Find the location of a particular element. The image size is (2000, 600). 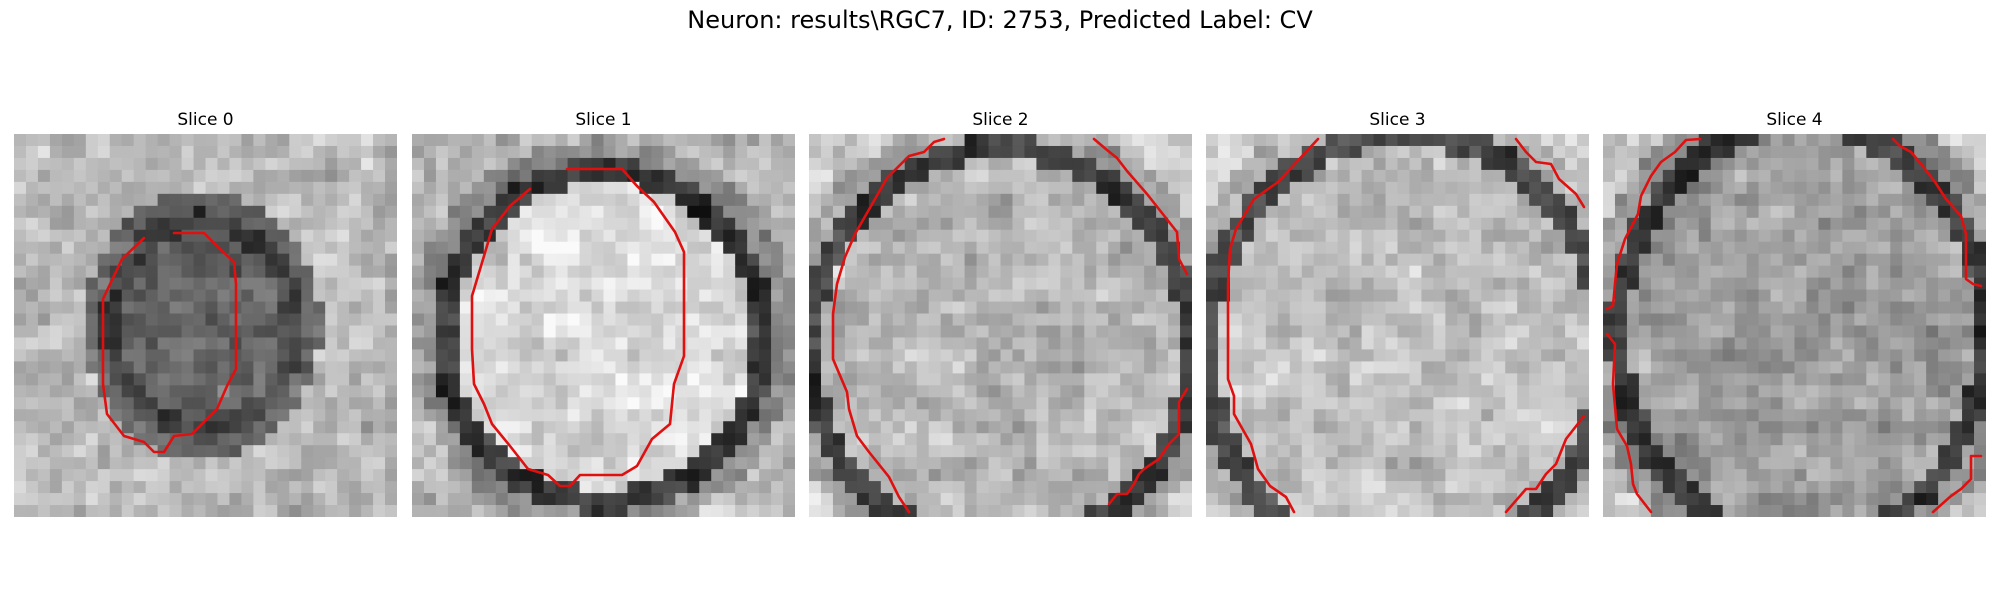

slice-2-pixels is located at coordinates (1000, 325).